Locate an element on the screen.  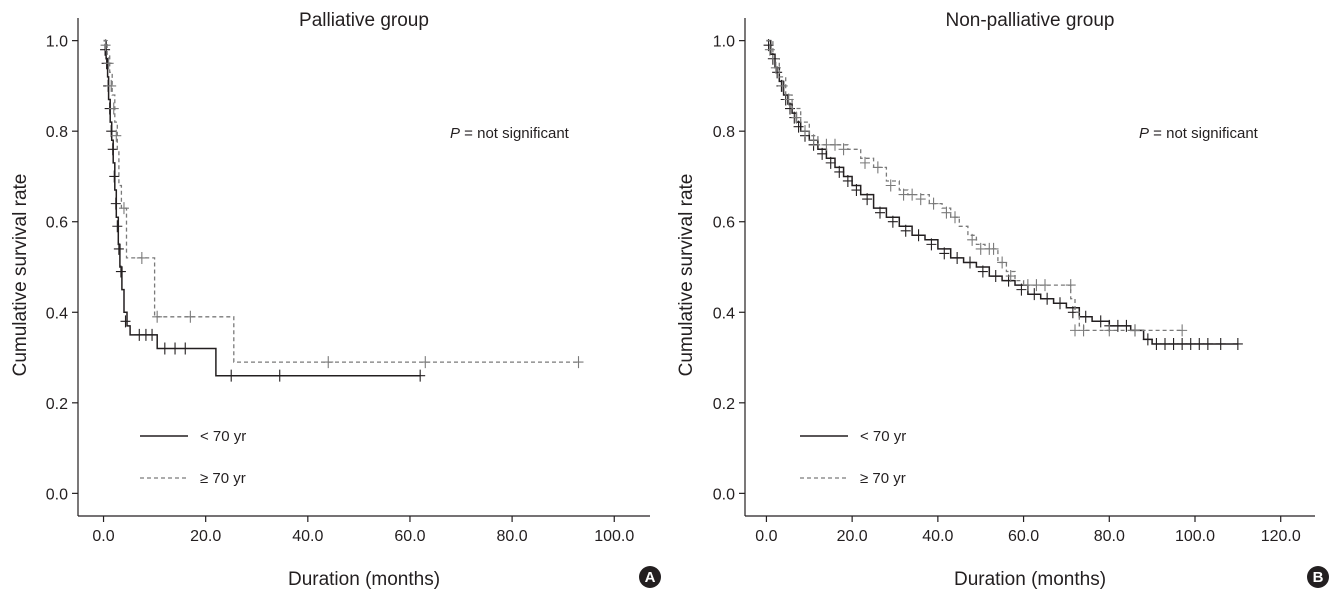
legend-label-under70: < 70 yr is located at coordinates (883, 436).